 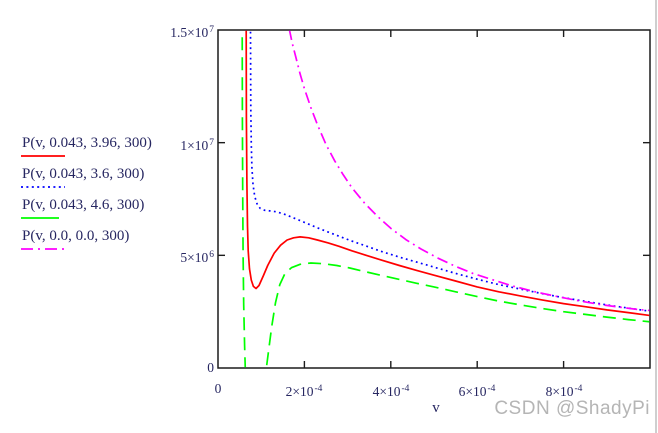 I want to click on y-tick-label: 1×10⁷, so click(x=197, y=145).